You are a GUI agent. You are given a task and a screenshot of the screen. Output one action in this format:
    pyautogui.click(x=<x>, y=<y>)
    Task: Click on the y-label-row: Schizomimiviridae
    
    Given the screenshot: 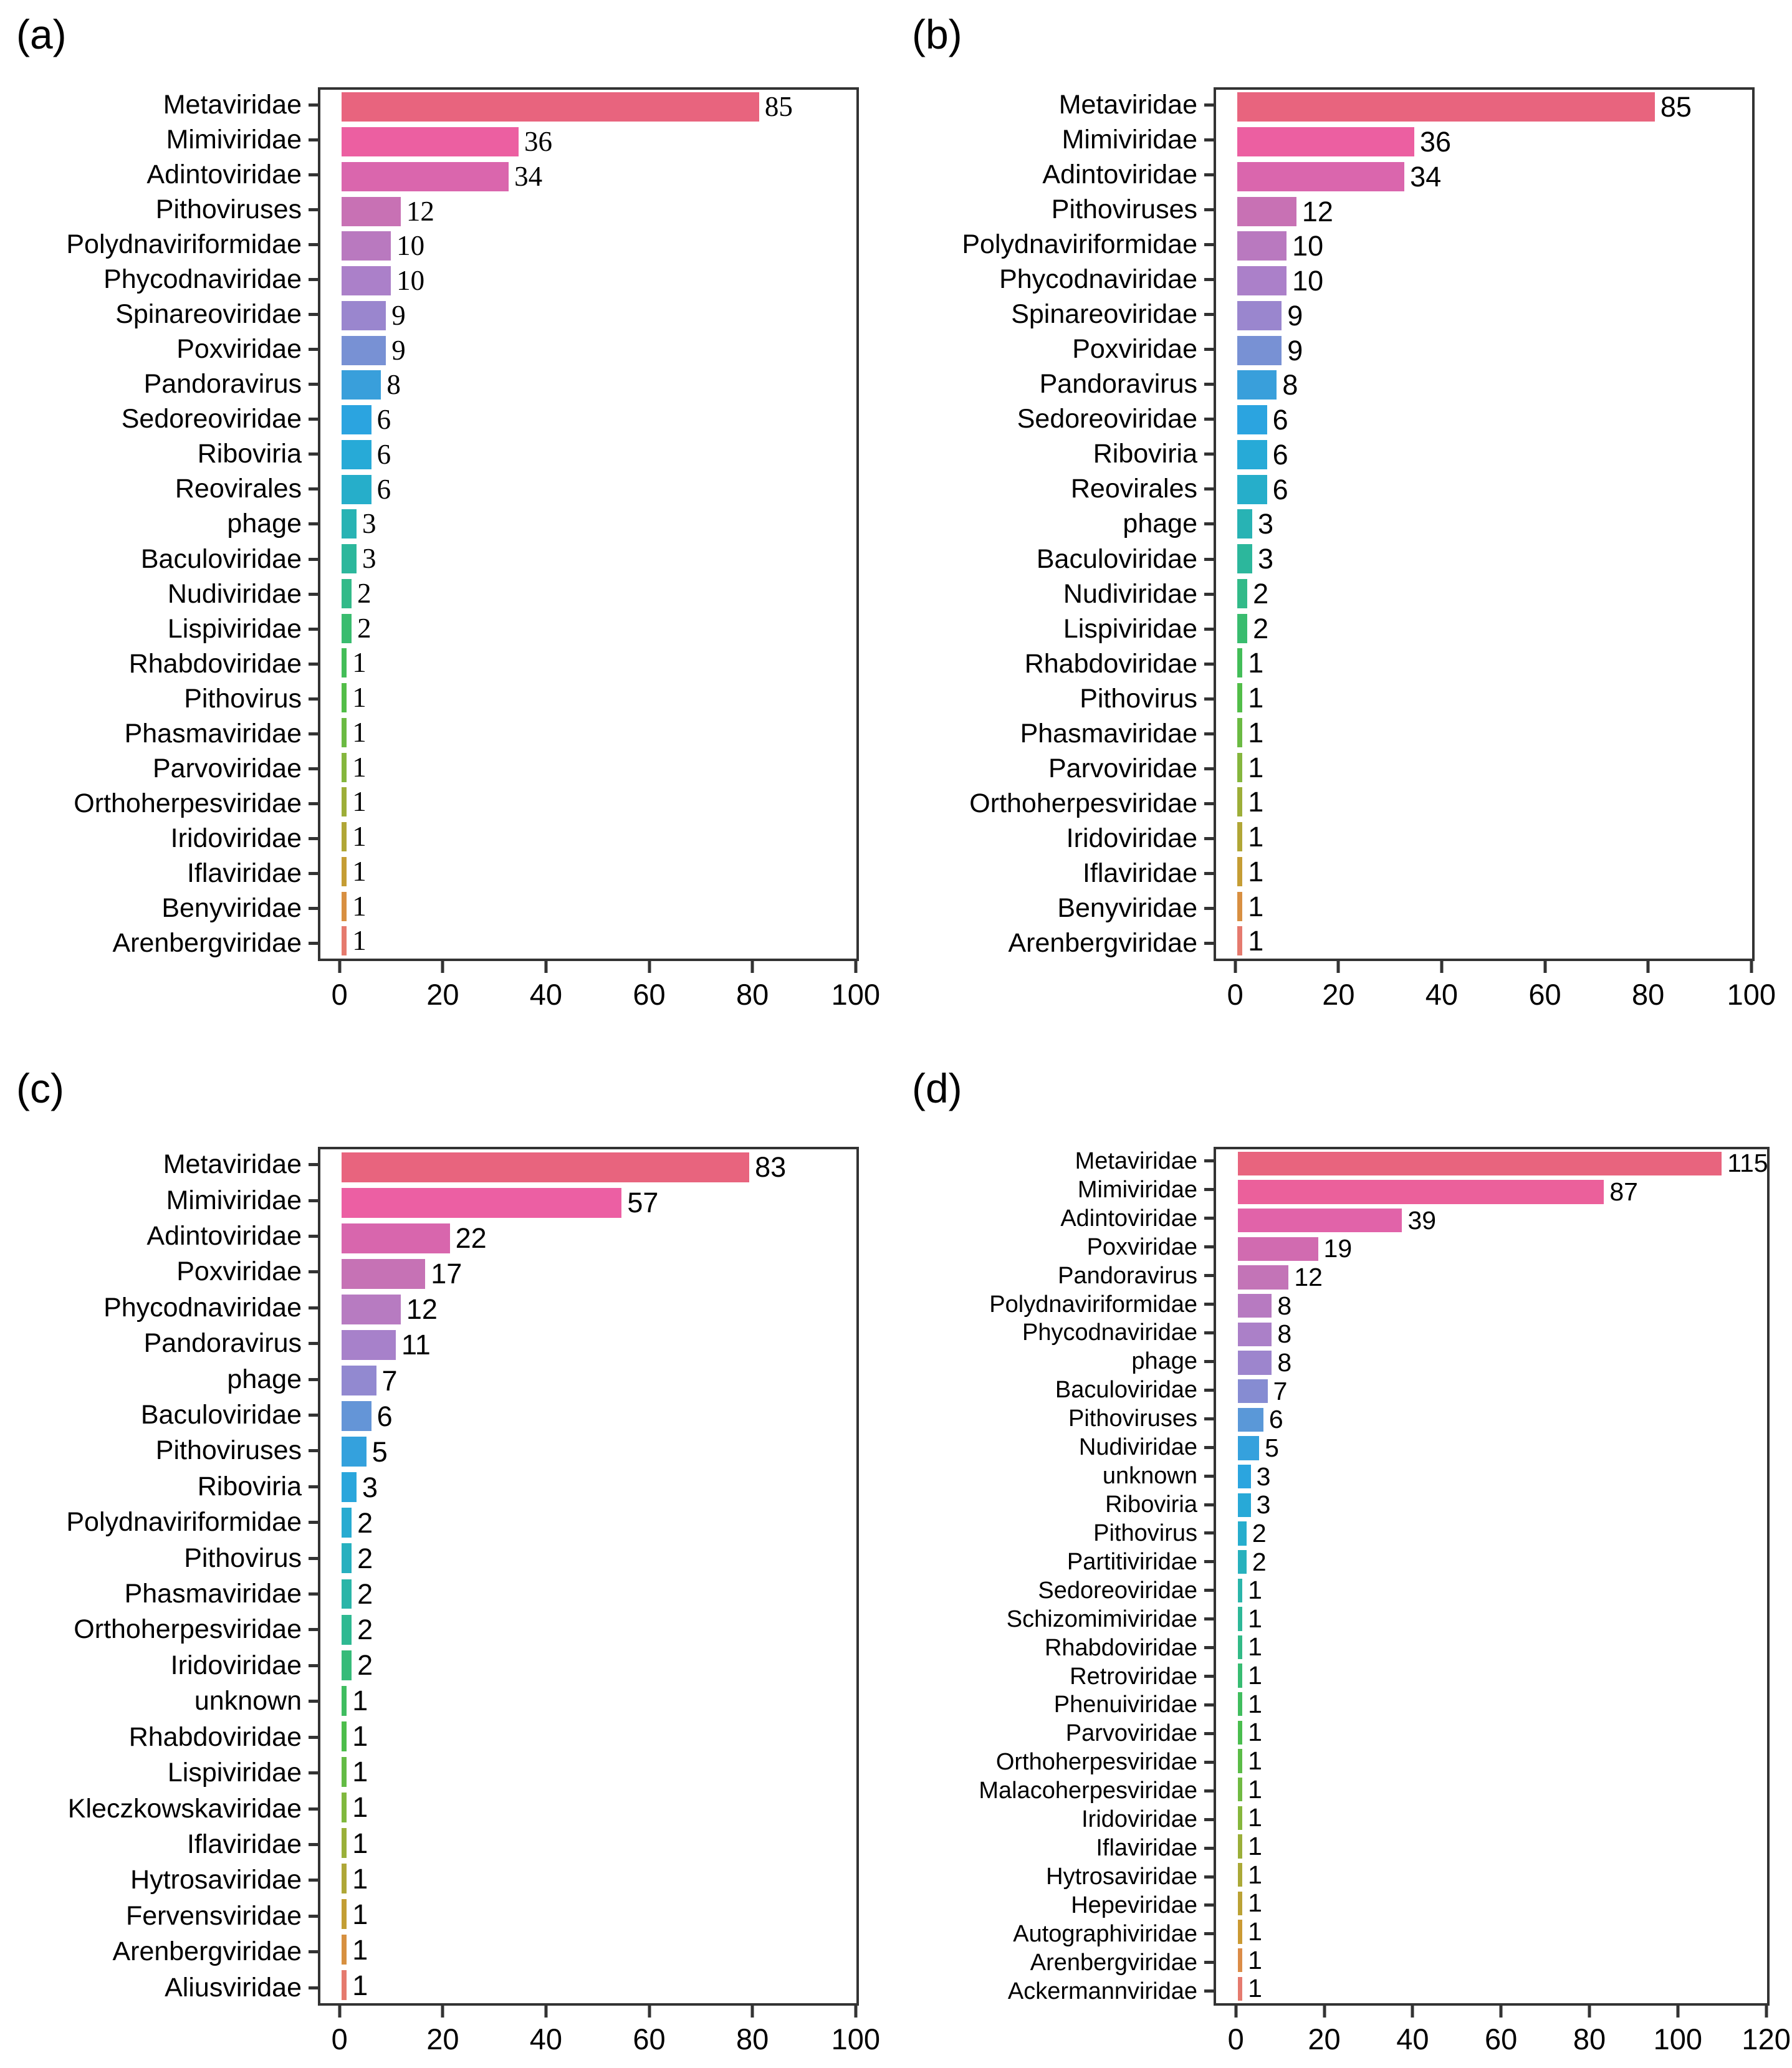 What is the action you would take?
    pyautogui.click(x=1055, y=1619)
    